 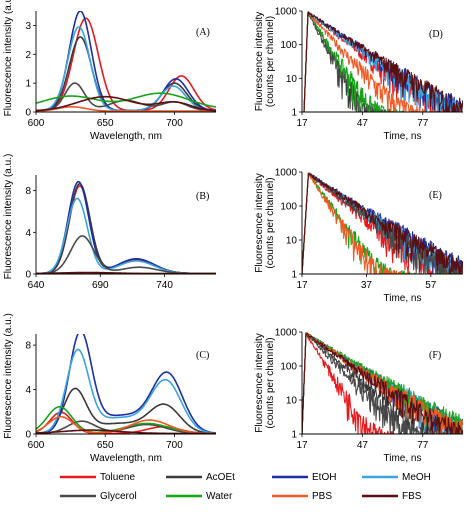 I want to click on panel-label: (B), so click(x=202, y=196).